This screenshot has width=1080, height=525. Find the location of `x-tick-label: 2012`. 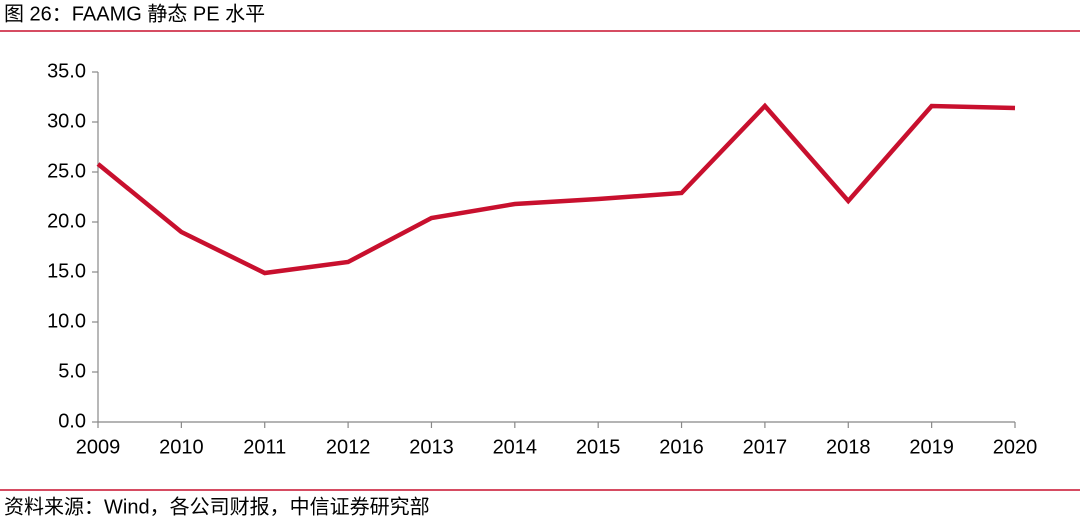

x-tick-label: 2012 is located at coordinates (348, 447).